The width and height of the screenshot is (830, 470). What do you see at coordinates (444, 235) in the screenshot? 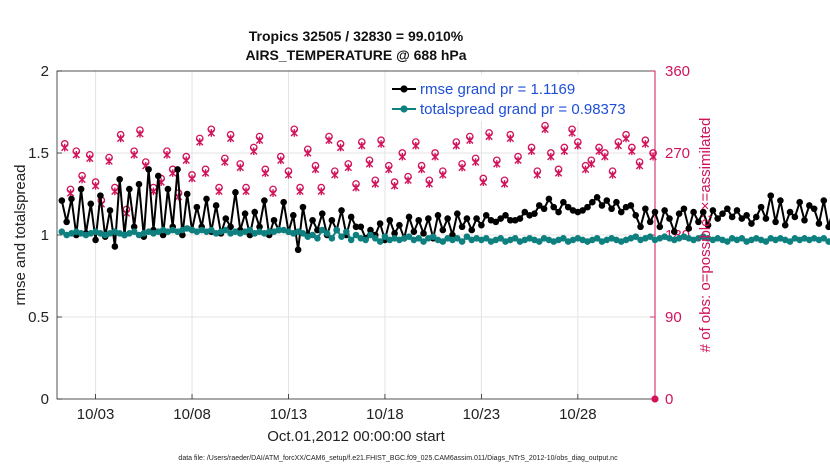
I see `series-totalspread grand pr = 0.98373` at bounding box center [444, 235].